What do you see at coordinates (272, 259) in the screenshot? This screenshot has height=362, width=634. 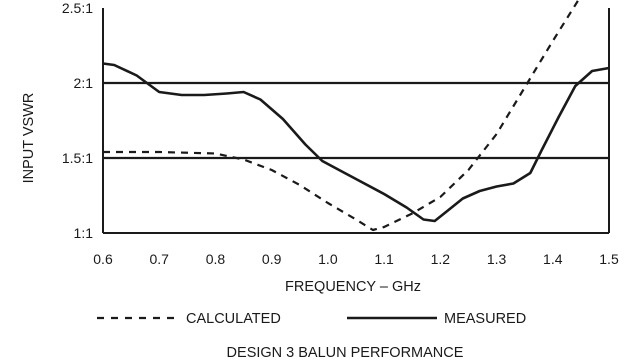 I see `x-tick-label: 0.9` at bounding box center [272, 259].